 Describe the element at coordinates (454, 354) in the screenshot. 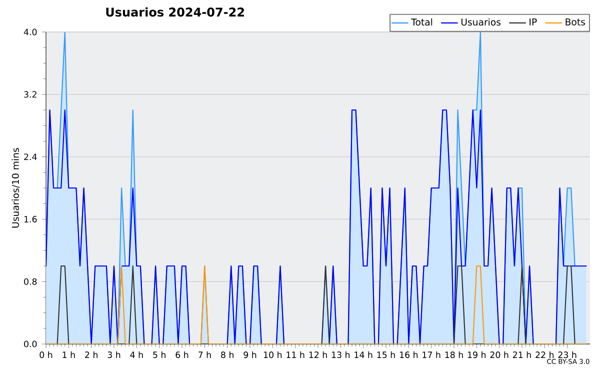

I see `x-tick-label: 18 h` at that location.